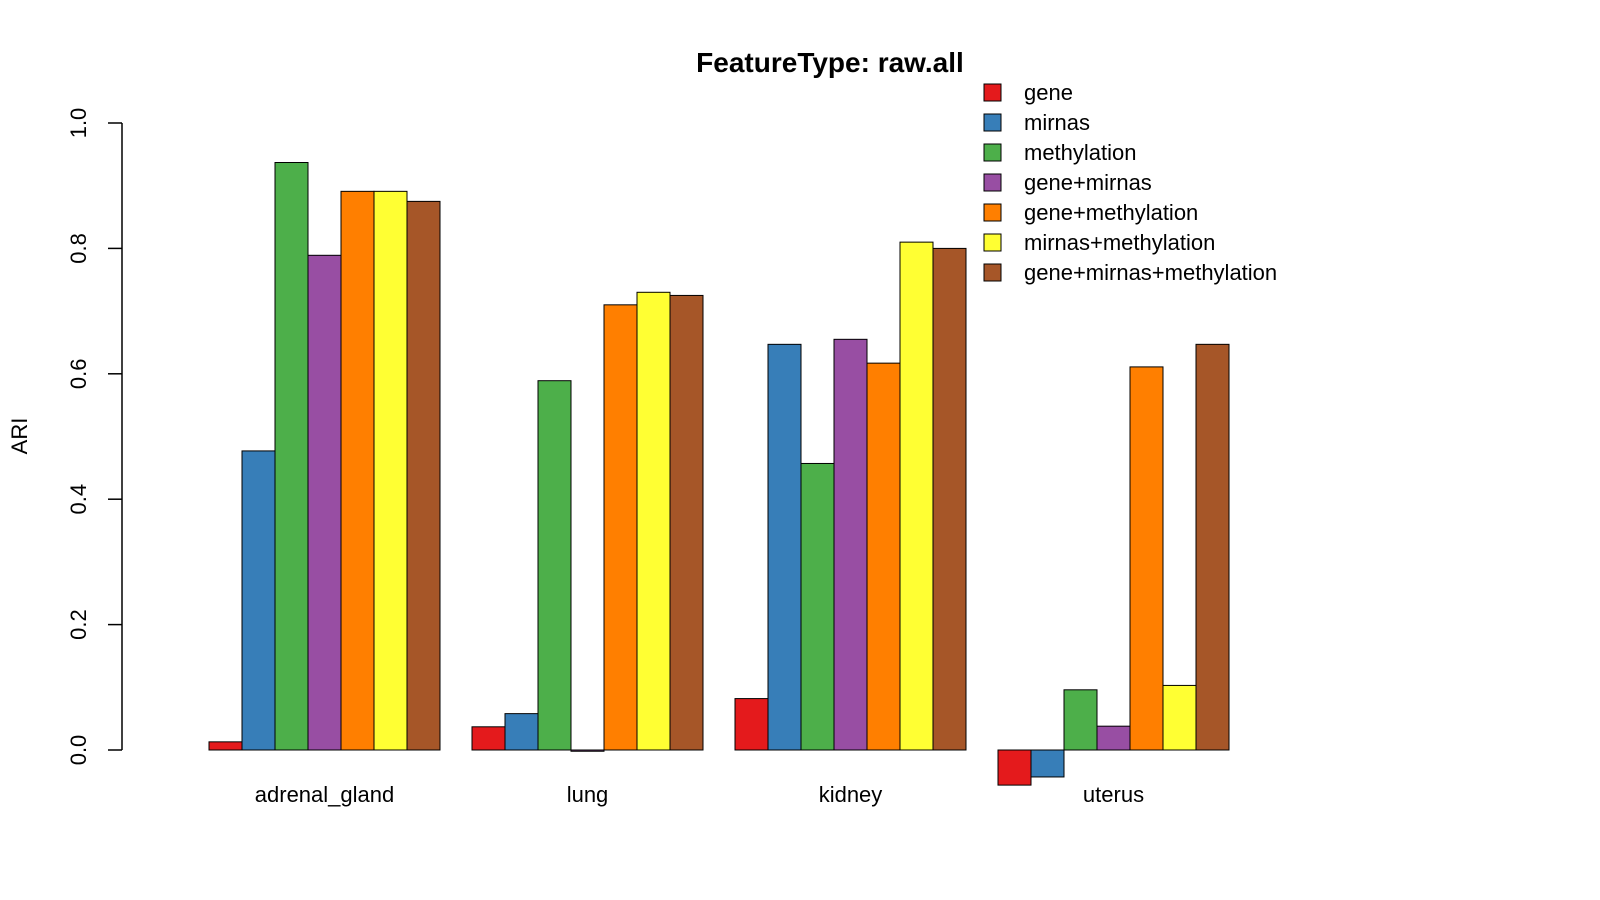  What do you see at coordinates (324, 794) in the screenshot?
I see `category-label: adrenal_gland` at bounding box center [324, 794].